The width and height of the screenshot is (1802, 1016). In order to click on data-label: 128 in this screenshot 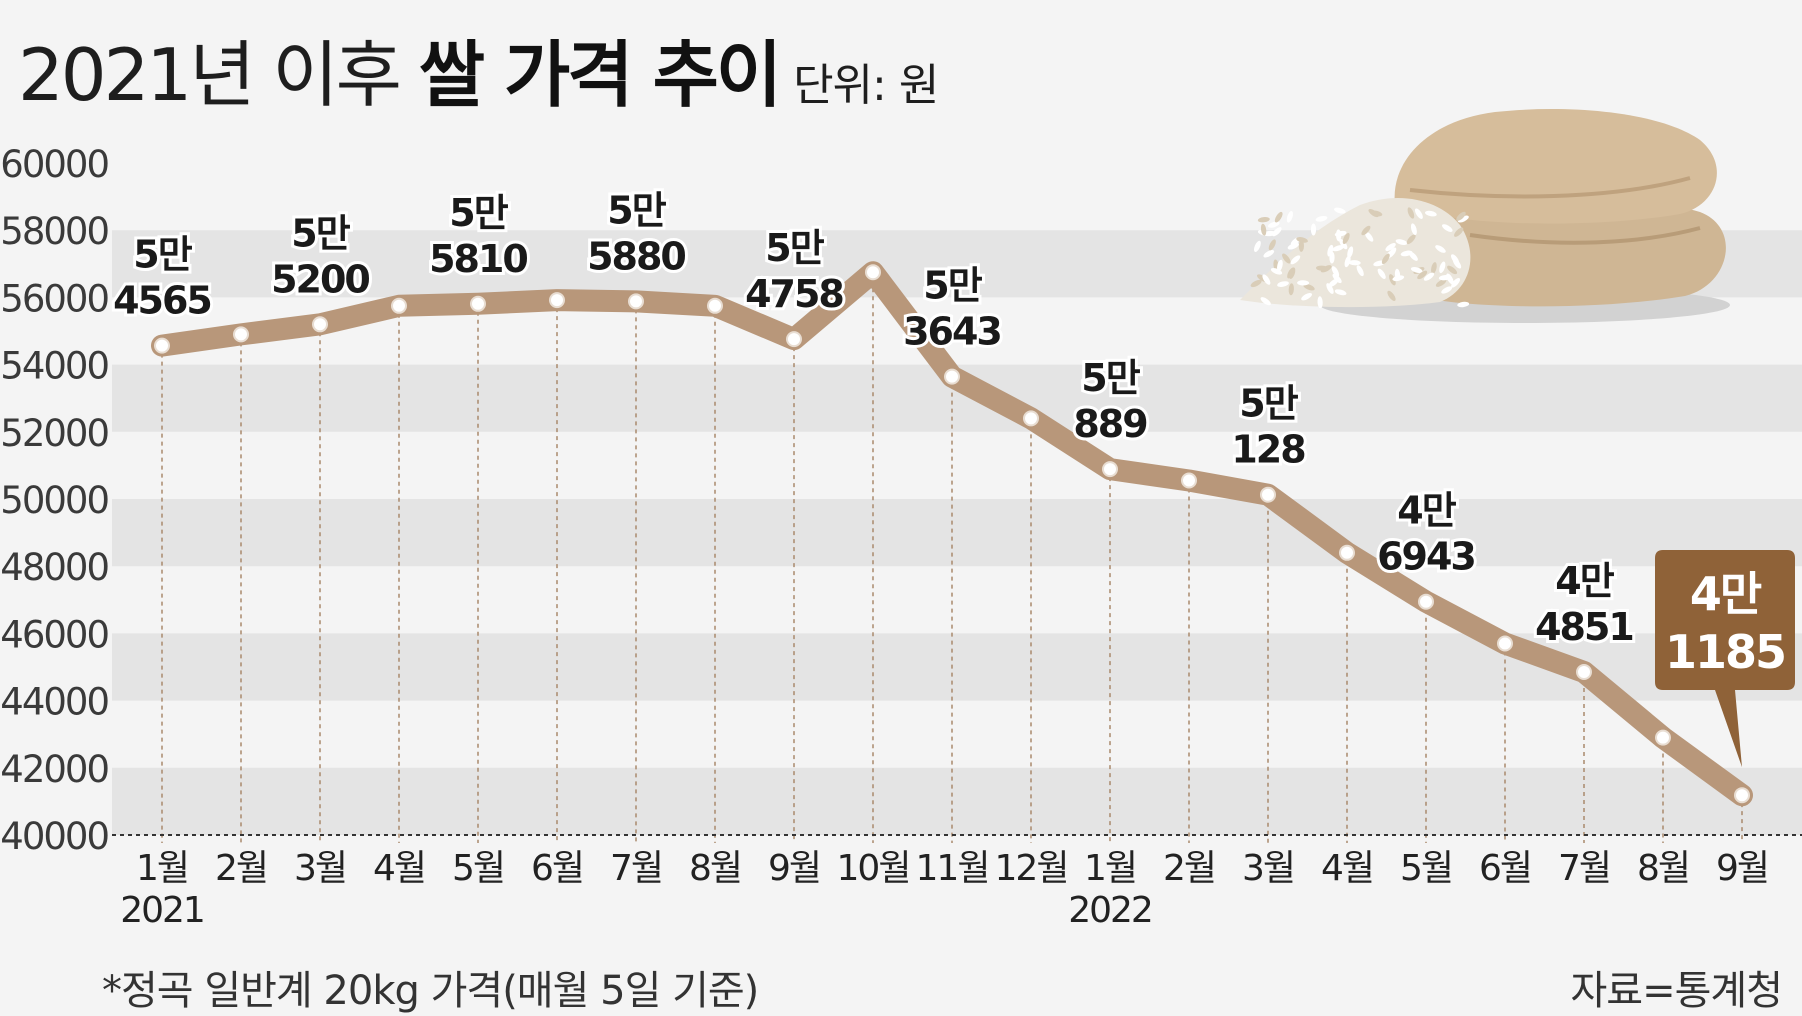, I will do `click(1268, 450)`.